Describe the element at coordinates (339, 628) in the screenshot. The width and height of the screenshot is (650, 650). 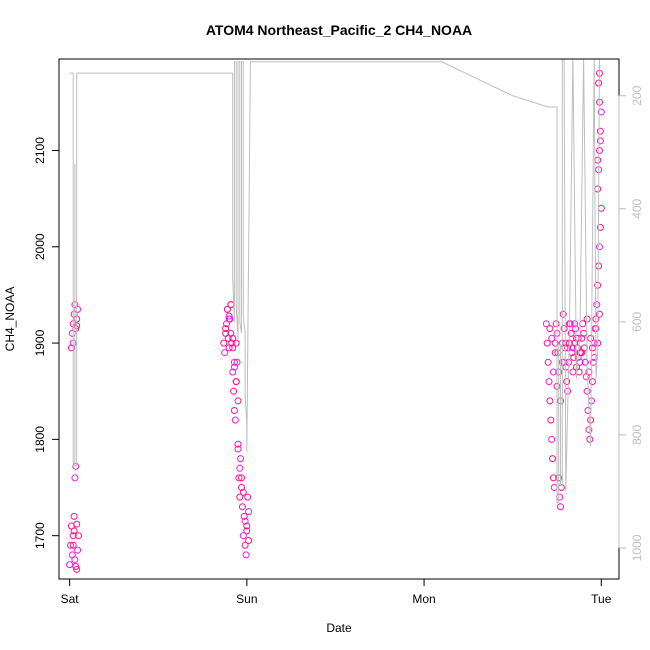
I see `x-axis-label: Date` at that location.